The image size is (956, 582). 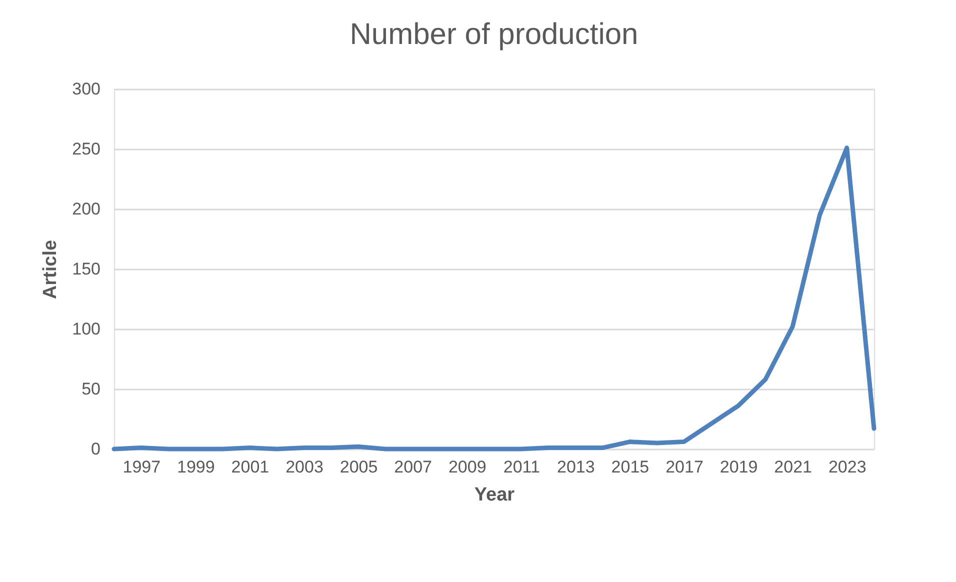 I want to click on x-tick-label: 2013, so click(x=576, y=467).